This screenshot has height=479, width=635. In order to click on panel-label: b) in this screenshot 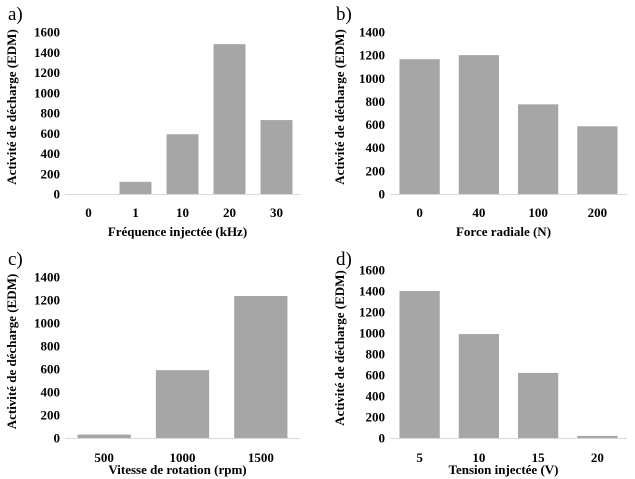, I will do `click(344, 14)`.